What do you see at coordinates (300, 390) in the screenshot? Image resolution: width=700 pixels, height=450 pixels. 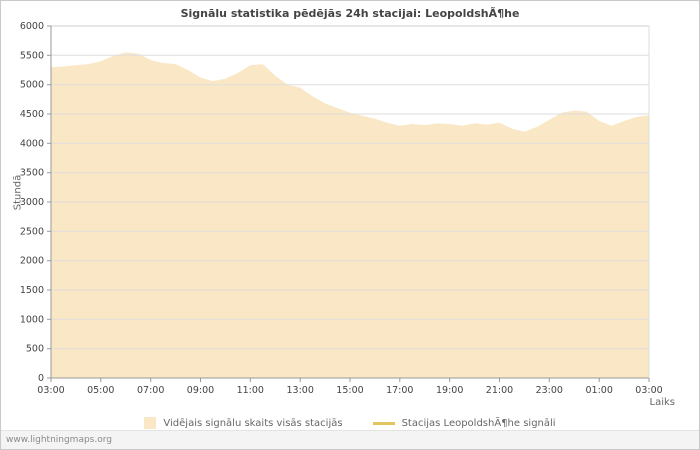 I see `svg-text: 13:00` at bounding box center [300, 390].